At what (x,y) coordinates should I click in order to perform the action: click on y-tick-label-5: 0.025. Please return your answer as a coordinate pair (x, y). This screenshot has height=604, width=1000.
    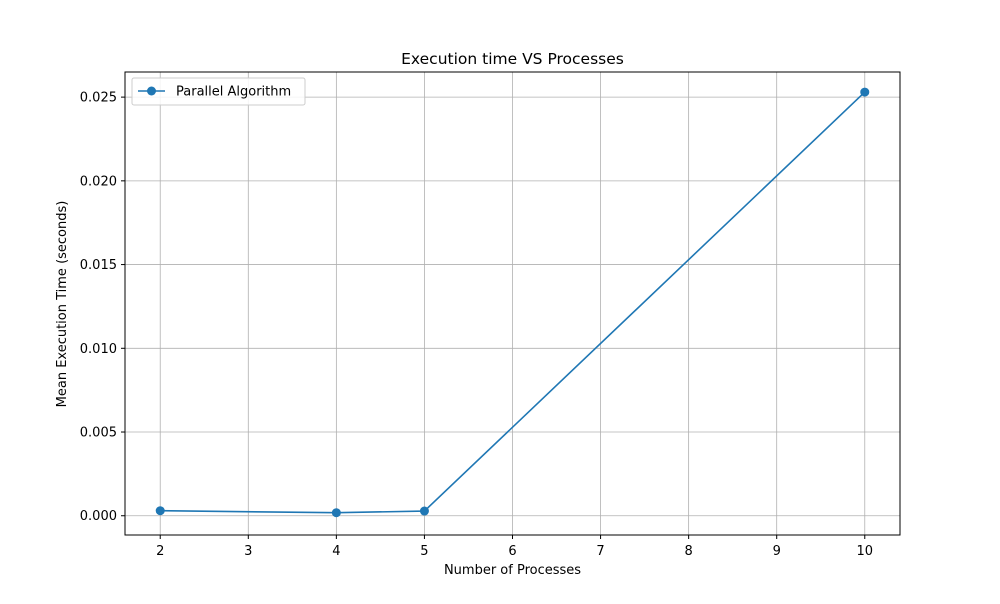
    Looking at the image, I should click on (98, 98).